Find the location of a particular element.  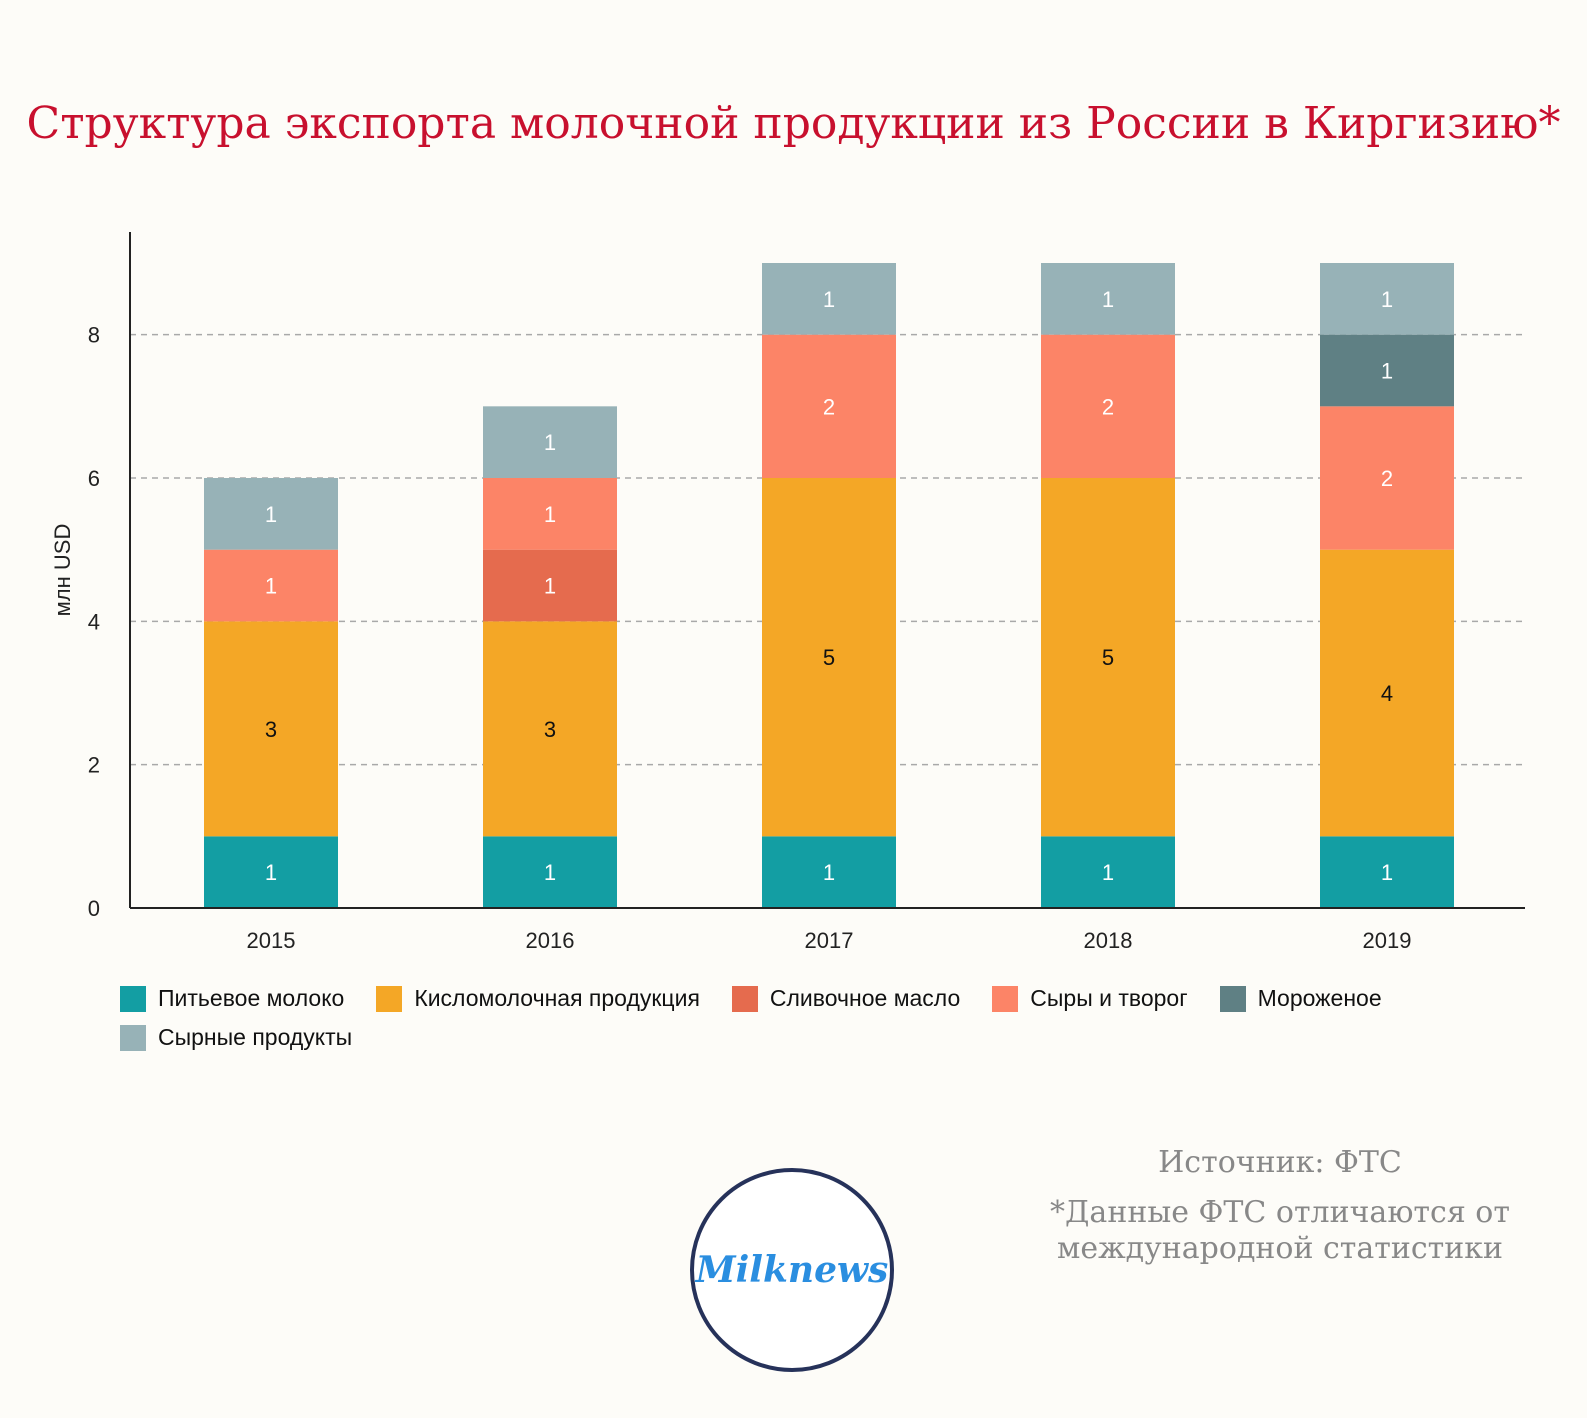

note-line-2: международной статистики is located at coordinates (1280, 1248).